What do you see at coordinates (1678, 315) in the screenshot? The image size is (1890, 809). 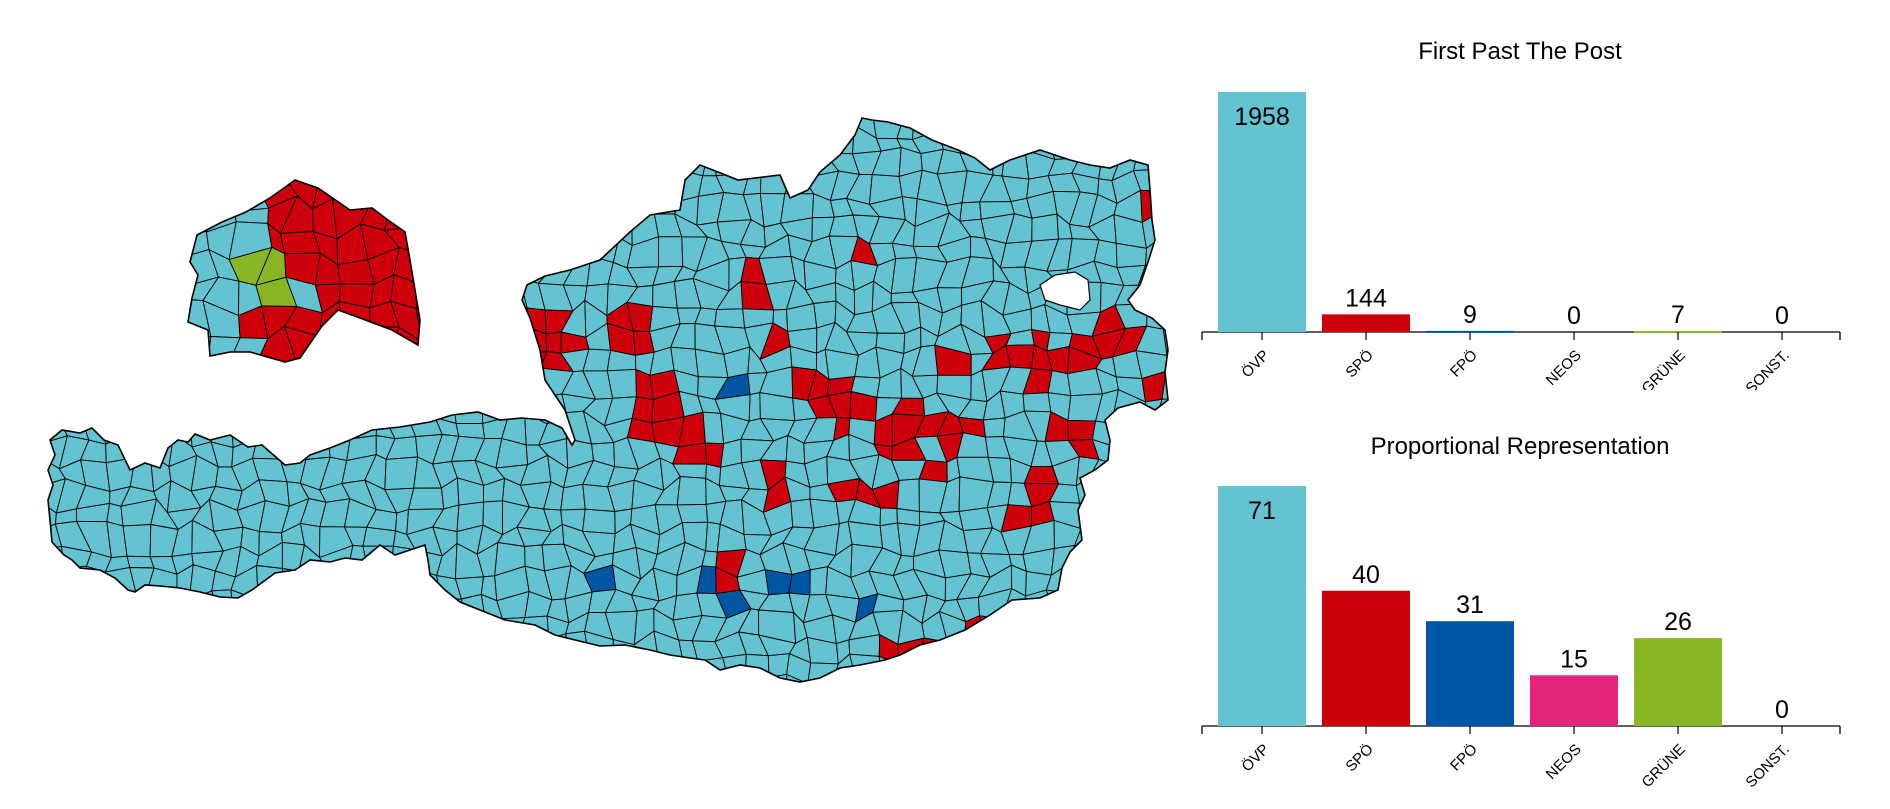 I see `bar-value-label: 7` at bounding box center [1678, 315].